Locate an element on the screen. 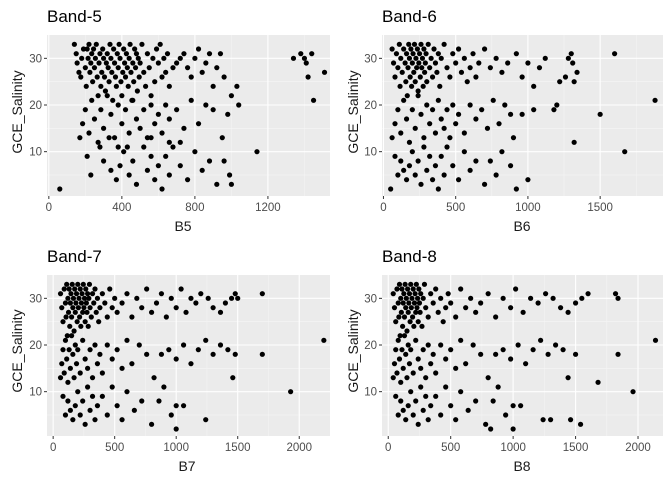 Image resolution: width=672 pixels, height=480 pixels. panel-title: Band-7 is located at coordinates (74, 256).